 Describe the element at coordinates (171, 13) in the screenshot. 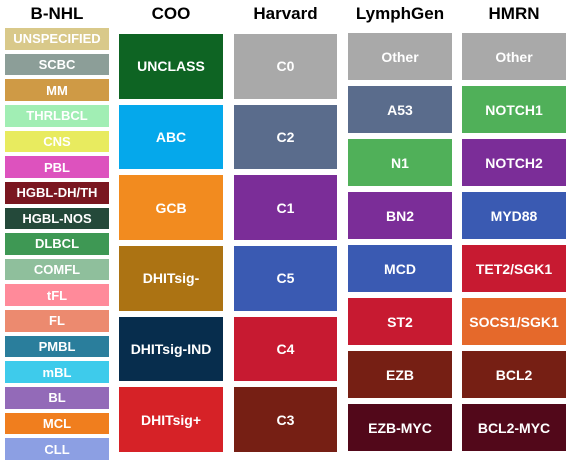

I see `column-title-coo: COO` at that location.